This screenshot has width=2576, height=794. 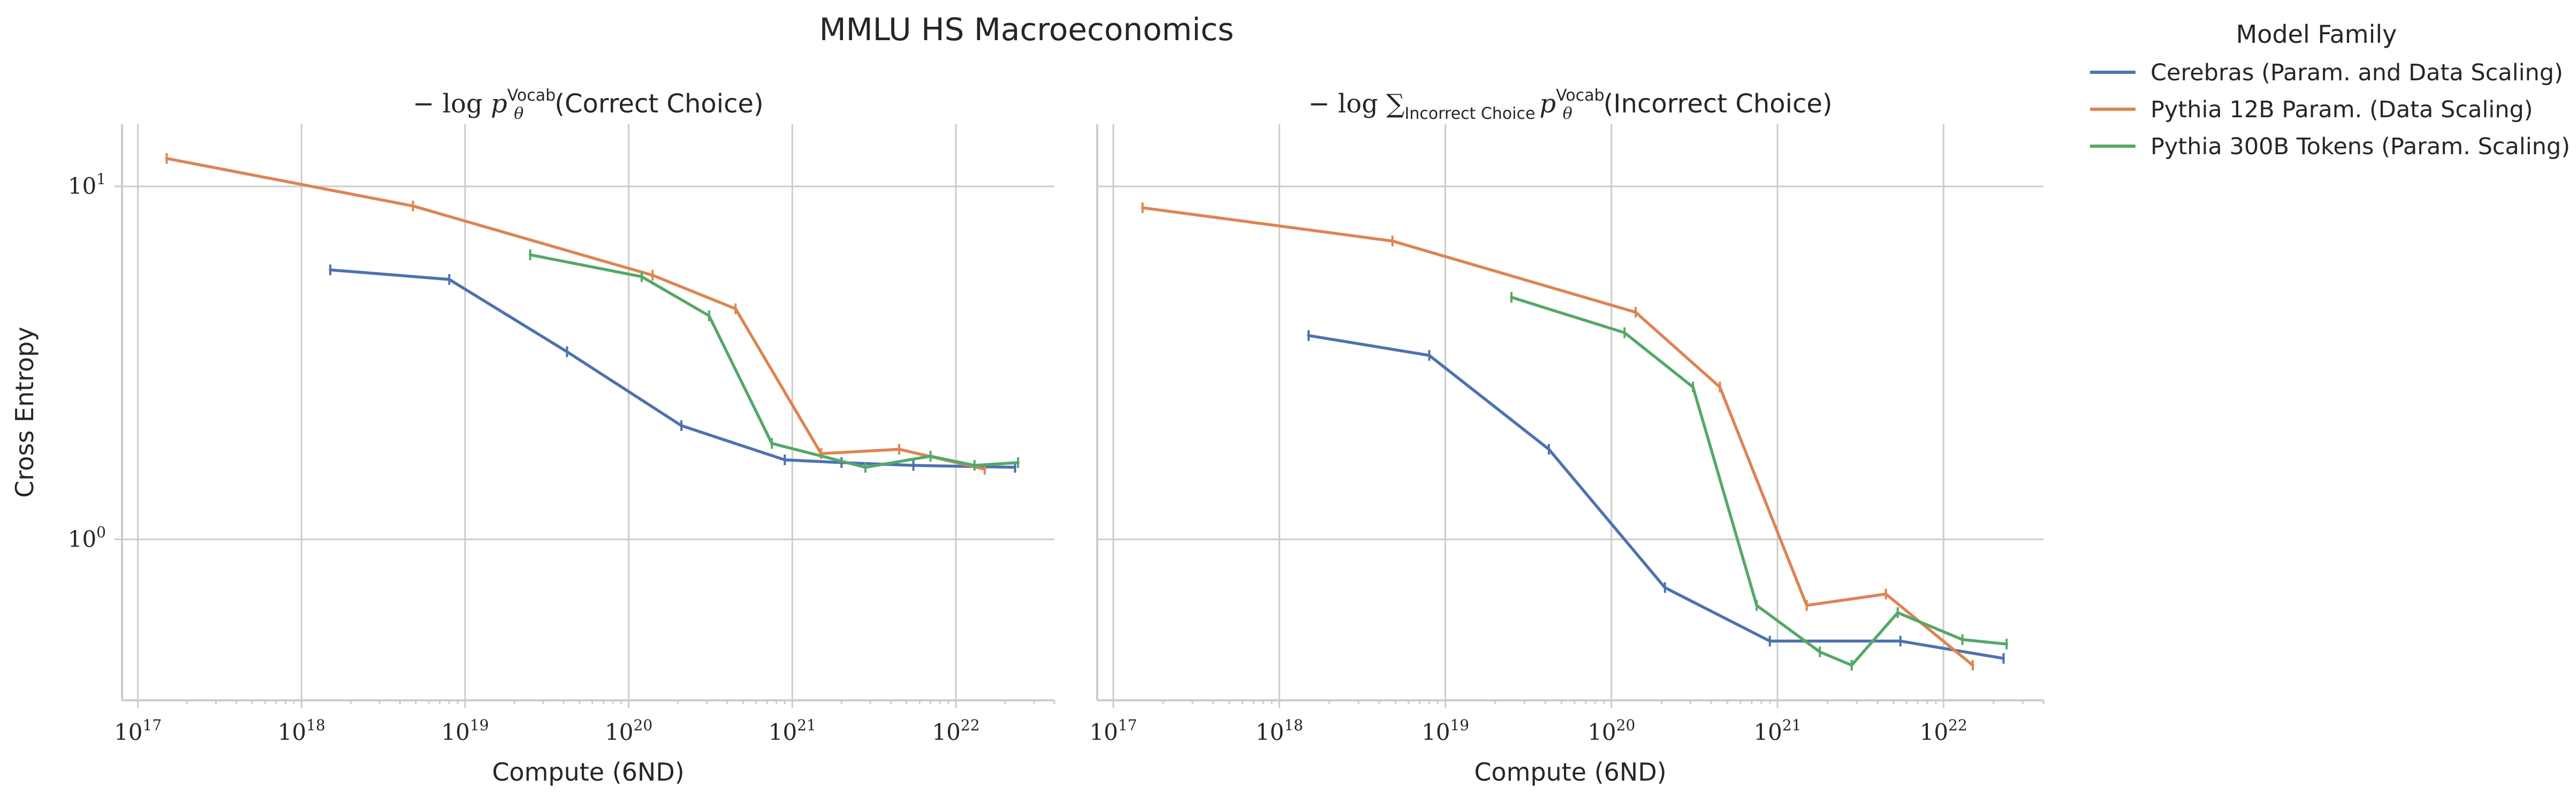 I want to click on legend-title: Model Family, so click(x=2316, y=34).